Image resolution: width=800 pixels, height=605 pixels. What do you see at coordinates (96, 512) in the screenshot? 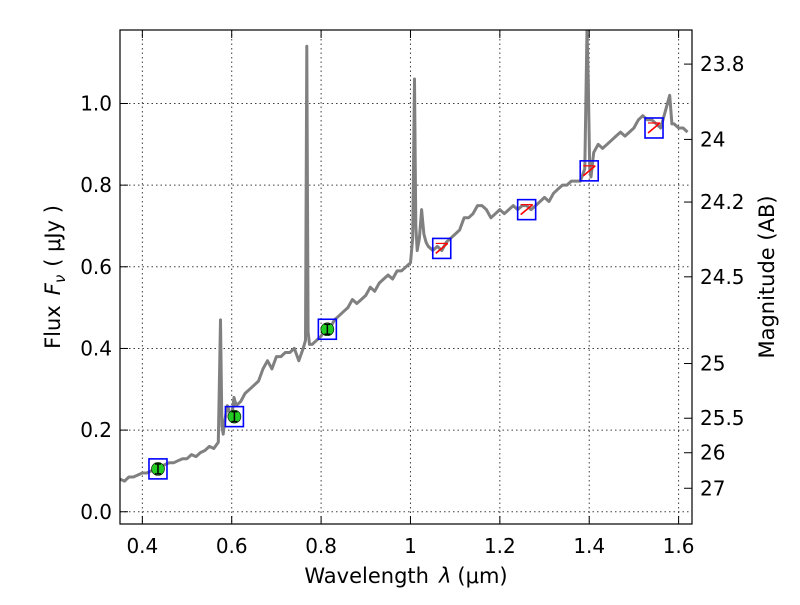
I see `y-tick-label: 0.0` at bounding box center [96, 512].